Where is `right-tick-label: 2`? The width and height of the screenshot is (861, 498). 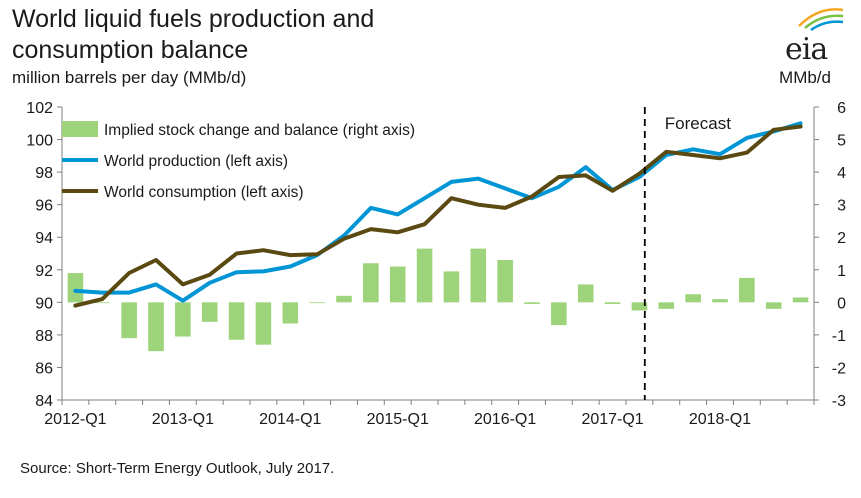 right-tick-label: 2 is located at coordinates (841, 238).